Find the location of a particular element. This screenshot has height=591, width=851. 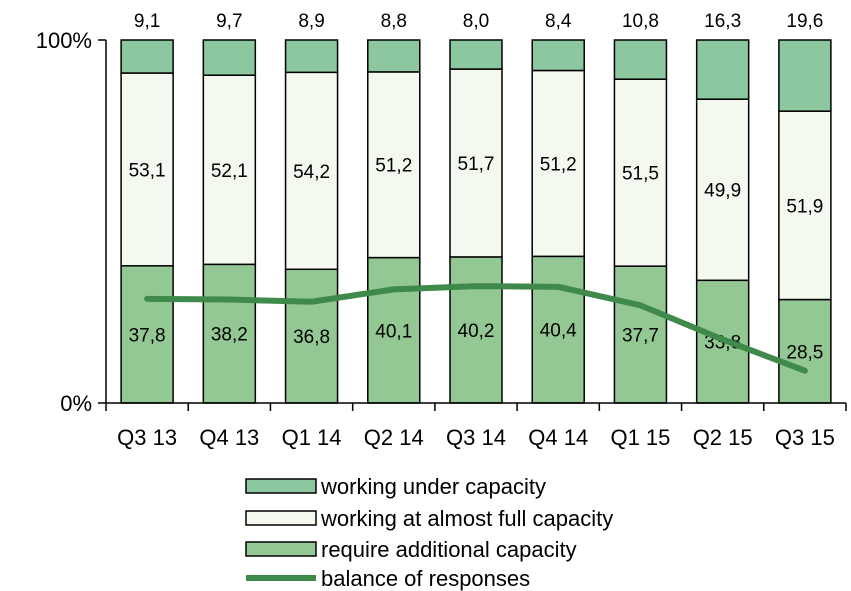

balance-line is located at coordinates (476, 328).